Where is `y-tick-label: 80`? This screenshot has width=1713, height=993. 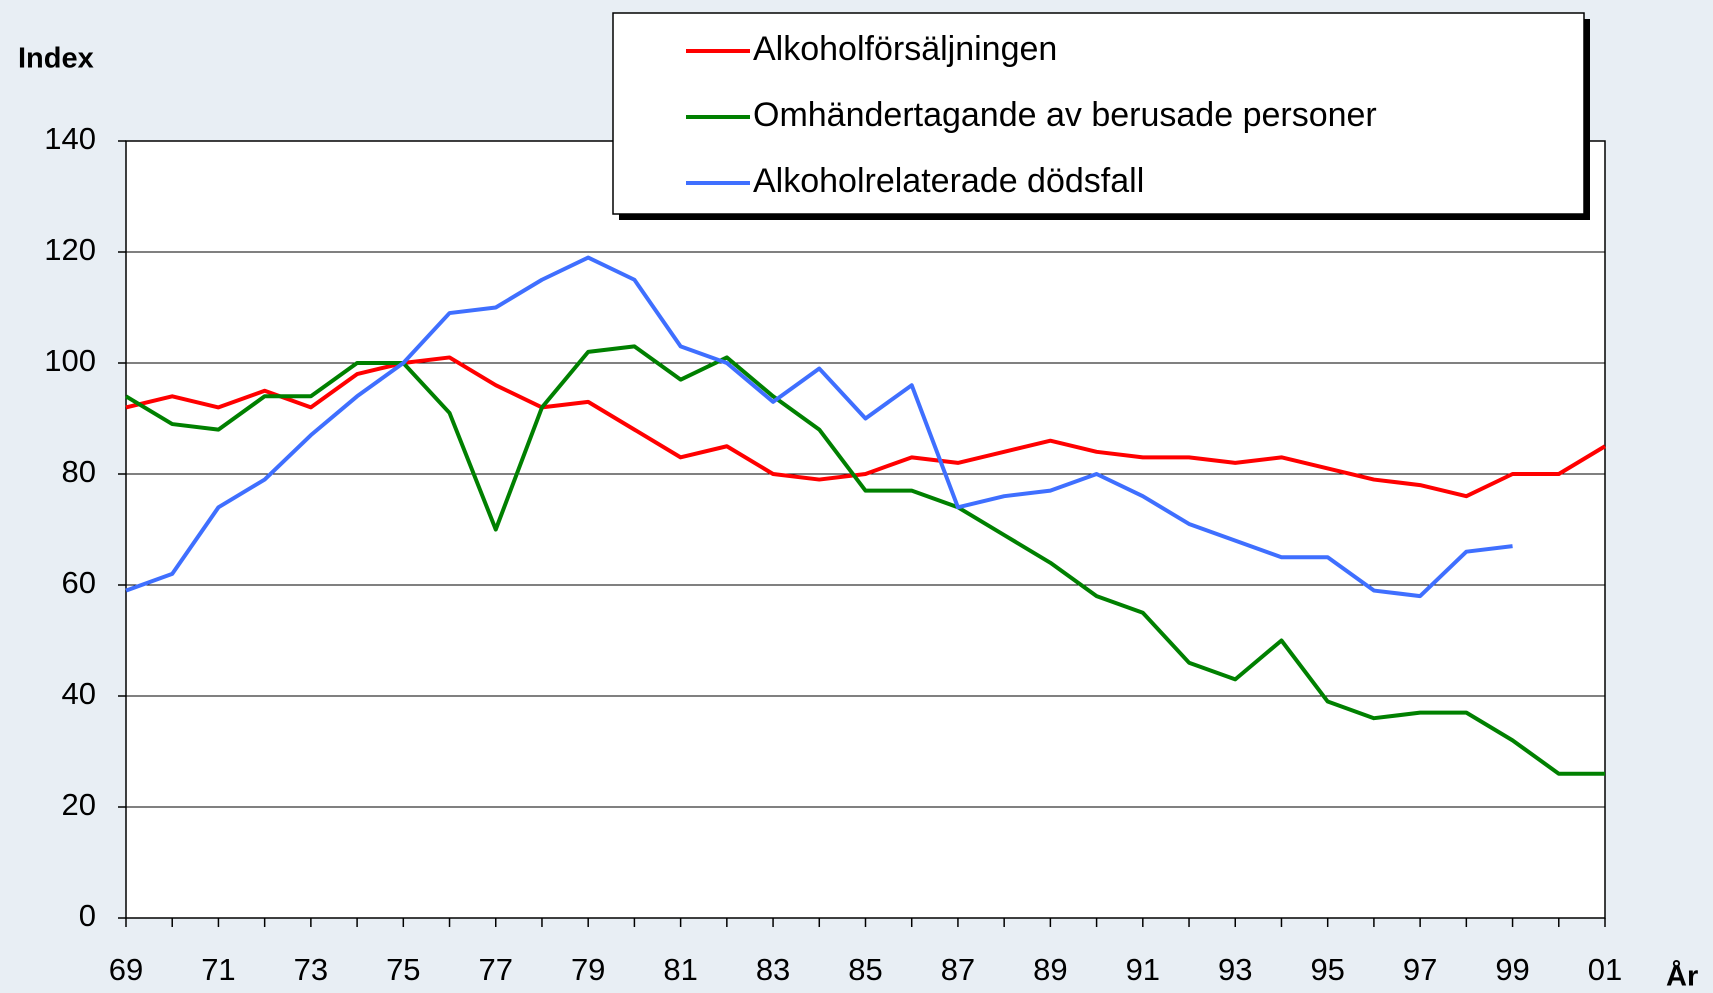 y-tick-label: 80 is located at coordinates (79, 471).